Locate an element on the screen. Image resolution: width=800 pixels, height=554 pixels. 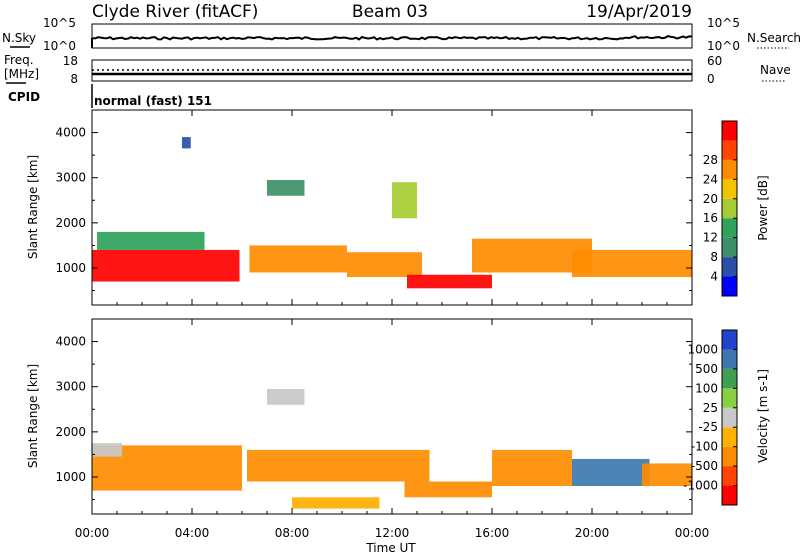
freq-label-1: Freq. is located at coordinates (19, 60).